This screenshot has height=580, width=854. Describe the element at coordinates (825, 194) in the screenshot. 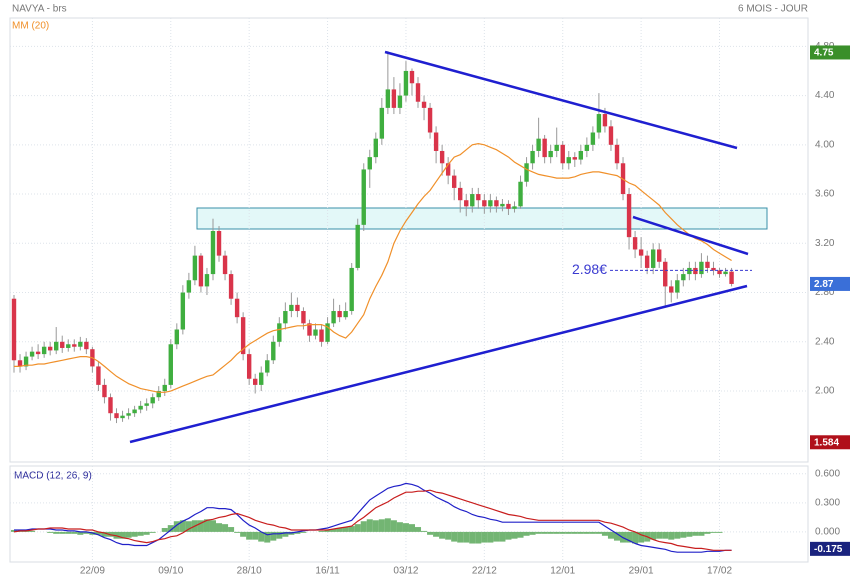

I see `y-tick-label: 3.60` at that location.